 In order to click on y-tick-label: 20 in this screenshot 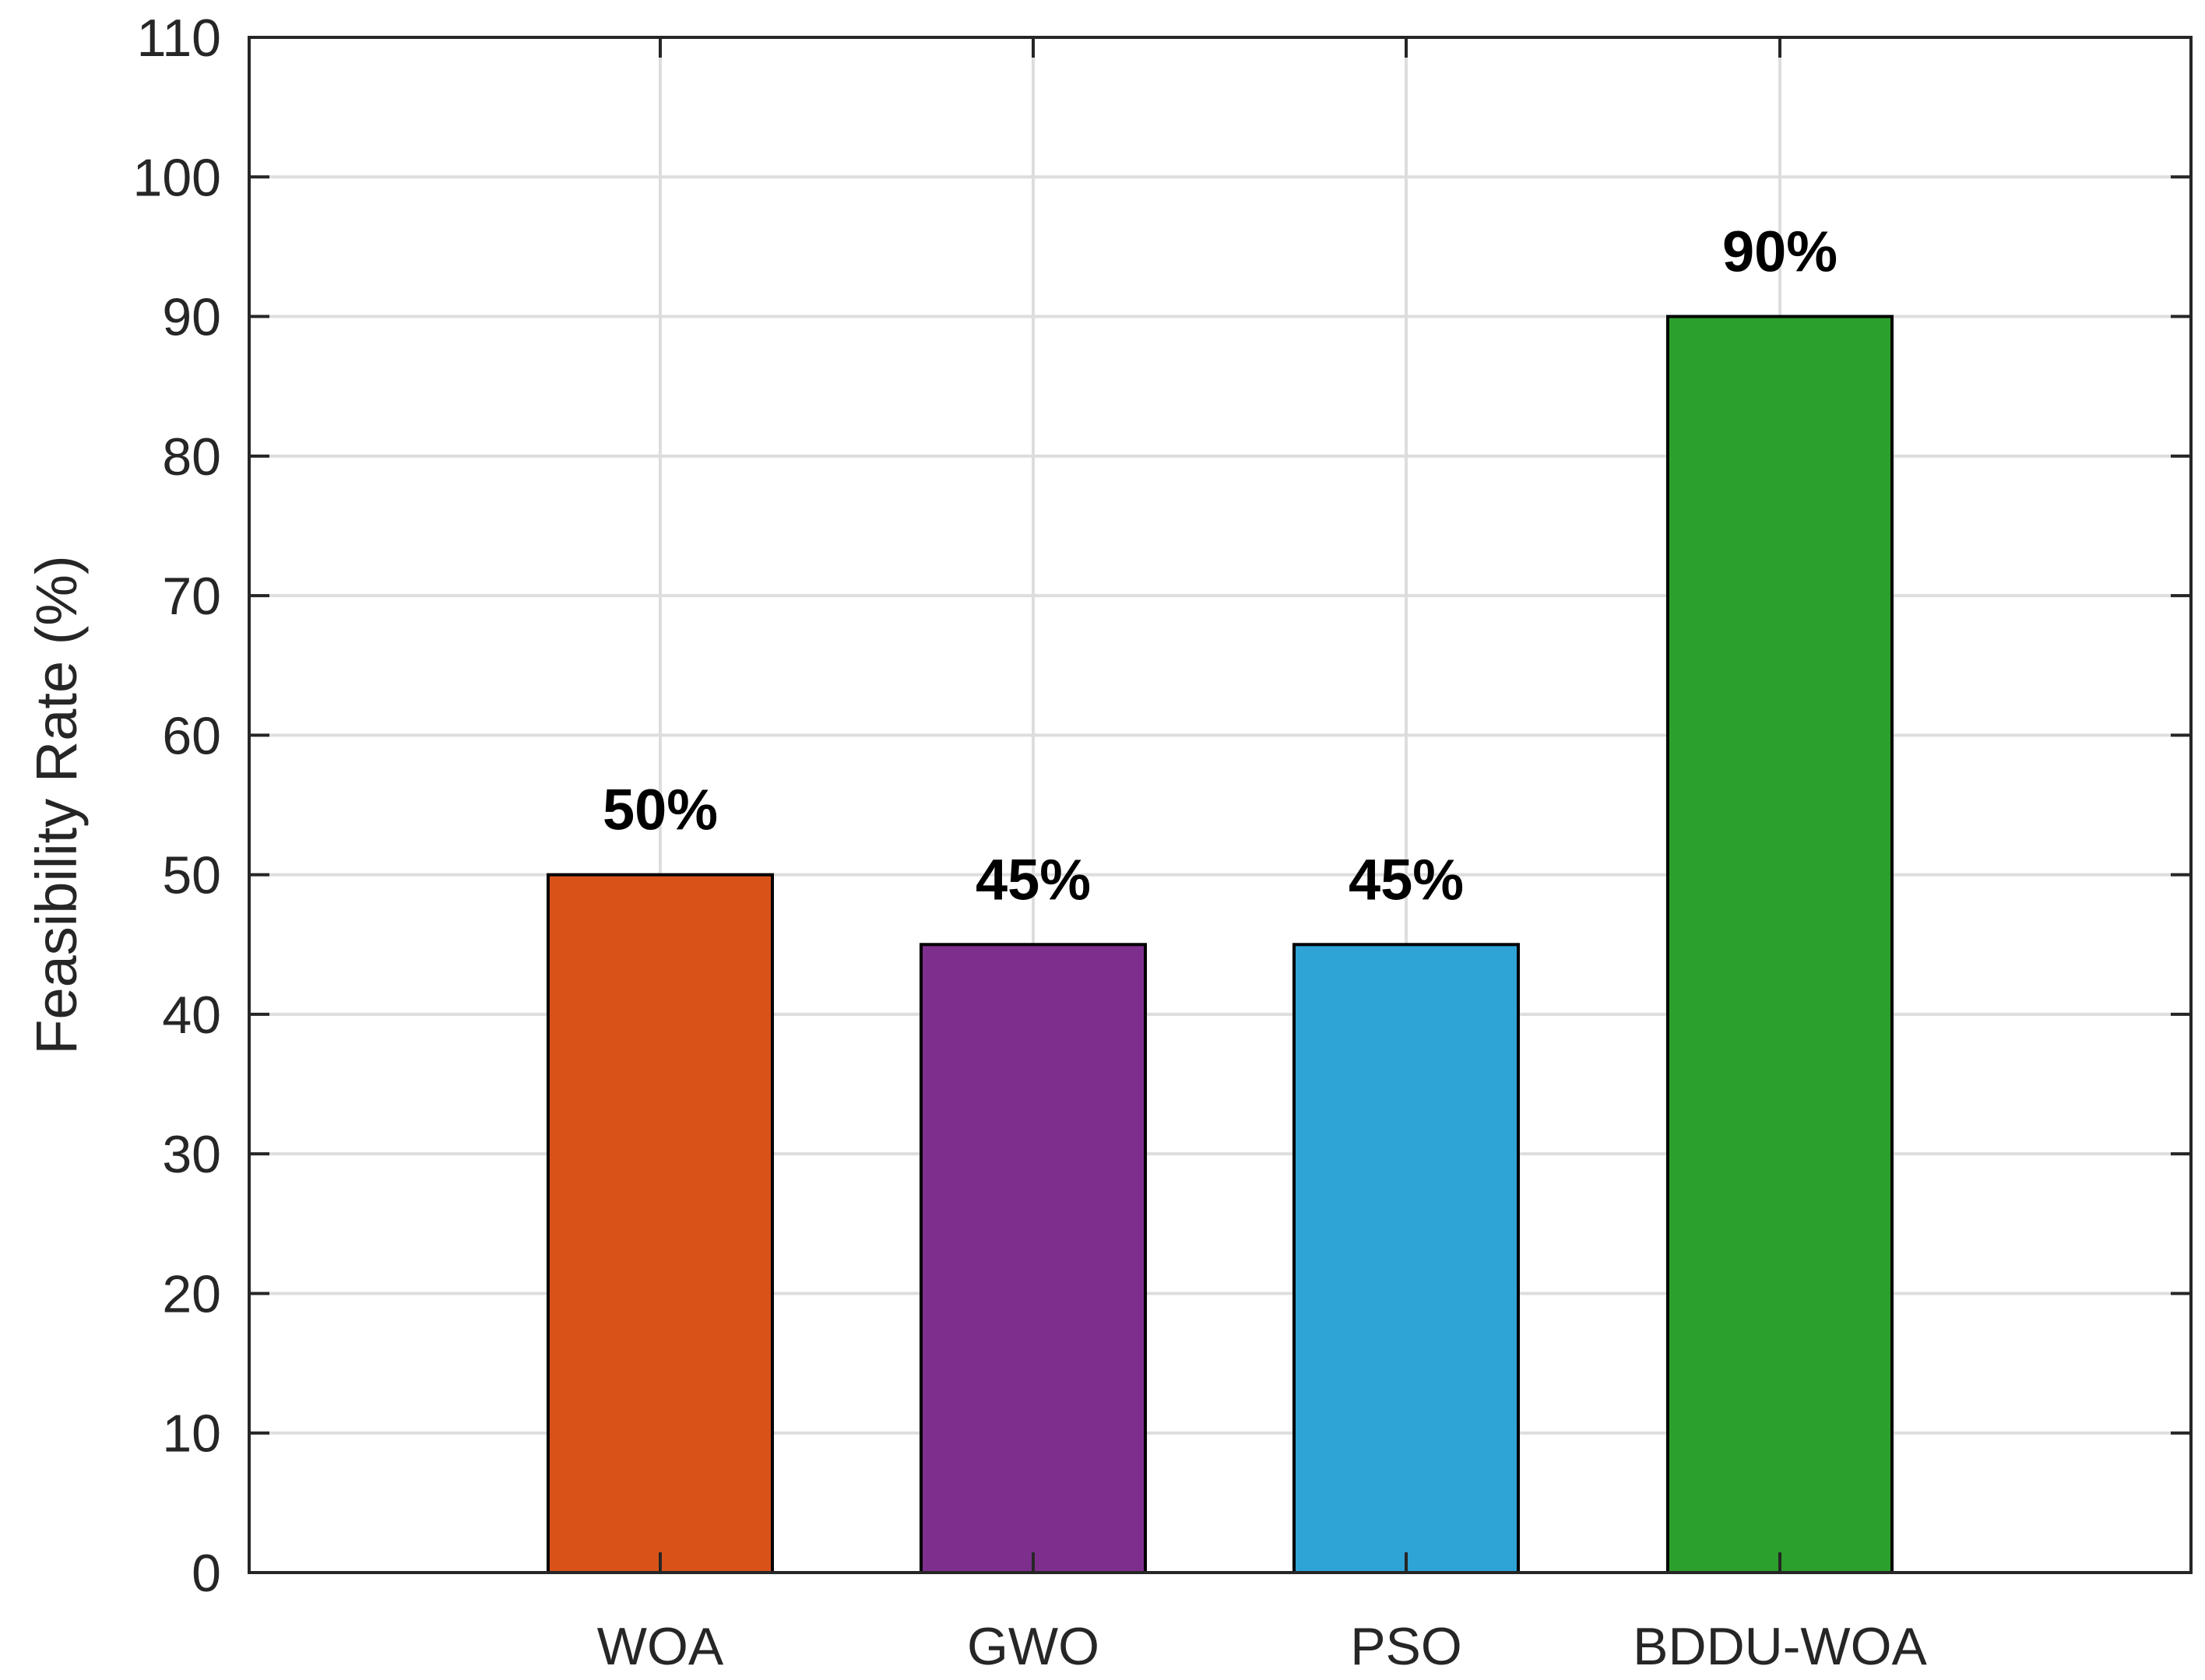, I will do `click(191, 1294)`.